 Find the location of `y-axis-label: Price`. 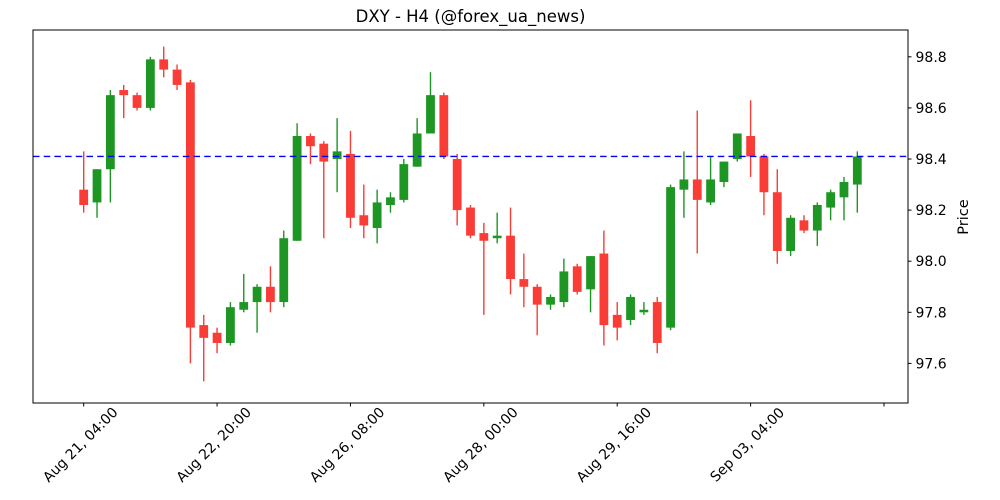

y-axis-label: Price is located at coordinates (964, 217).